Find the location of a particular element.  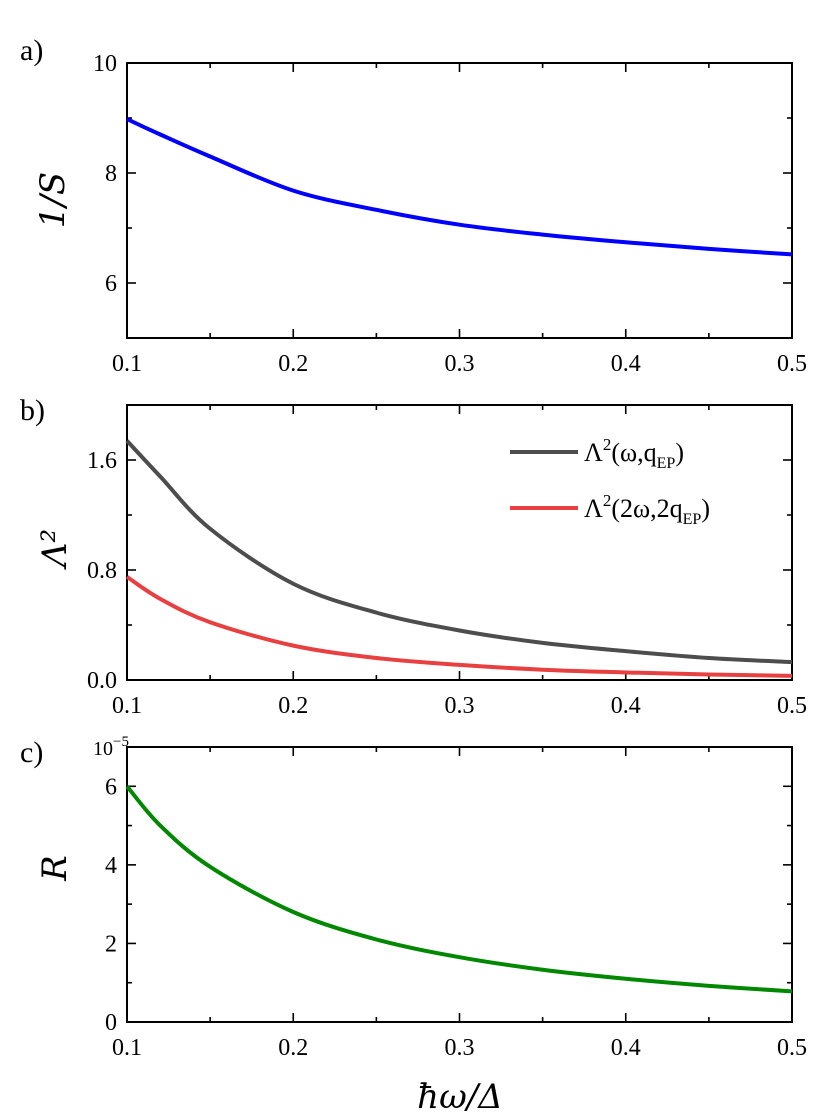

exp-base: 10 is located at coordinates (103, 749).